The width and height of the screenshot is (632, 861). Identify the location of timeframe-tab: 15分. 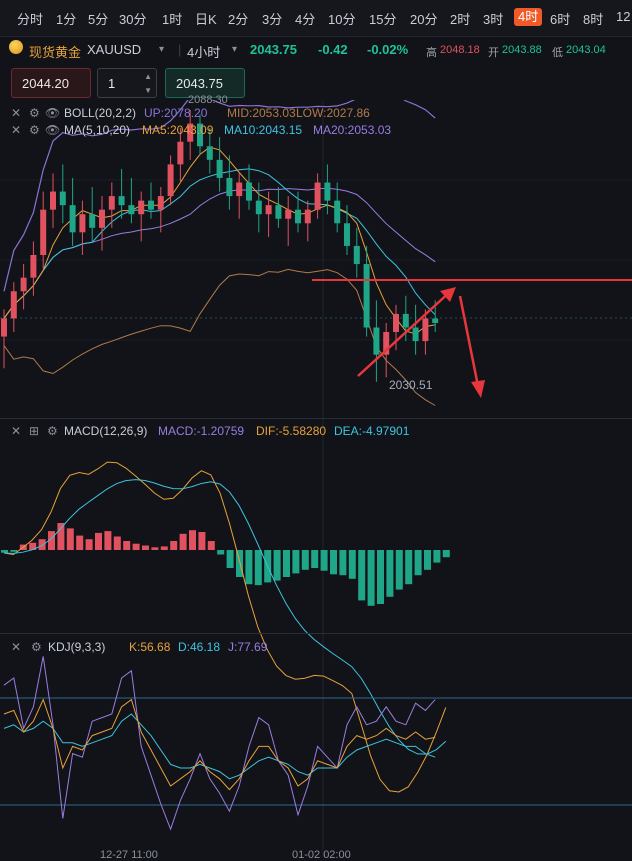
(383, 19).